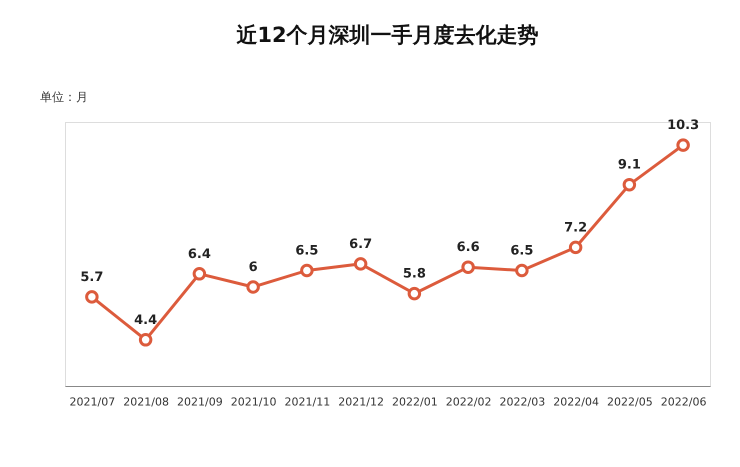 Image resolution: width=740 pixels, height=467 pixels. Describe the element at coordinates (253, 402) in the screenshot. I see `x-tick-label: 2021/10` at that location.